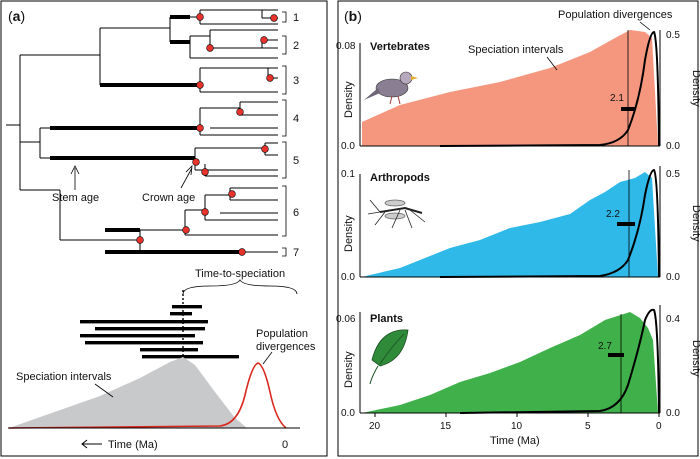 Image resolution: width=700 pixels, height=459 pixels. I want to click on plants-y-label-right: Density, so click(695, 358).